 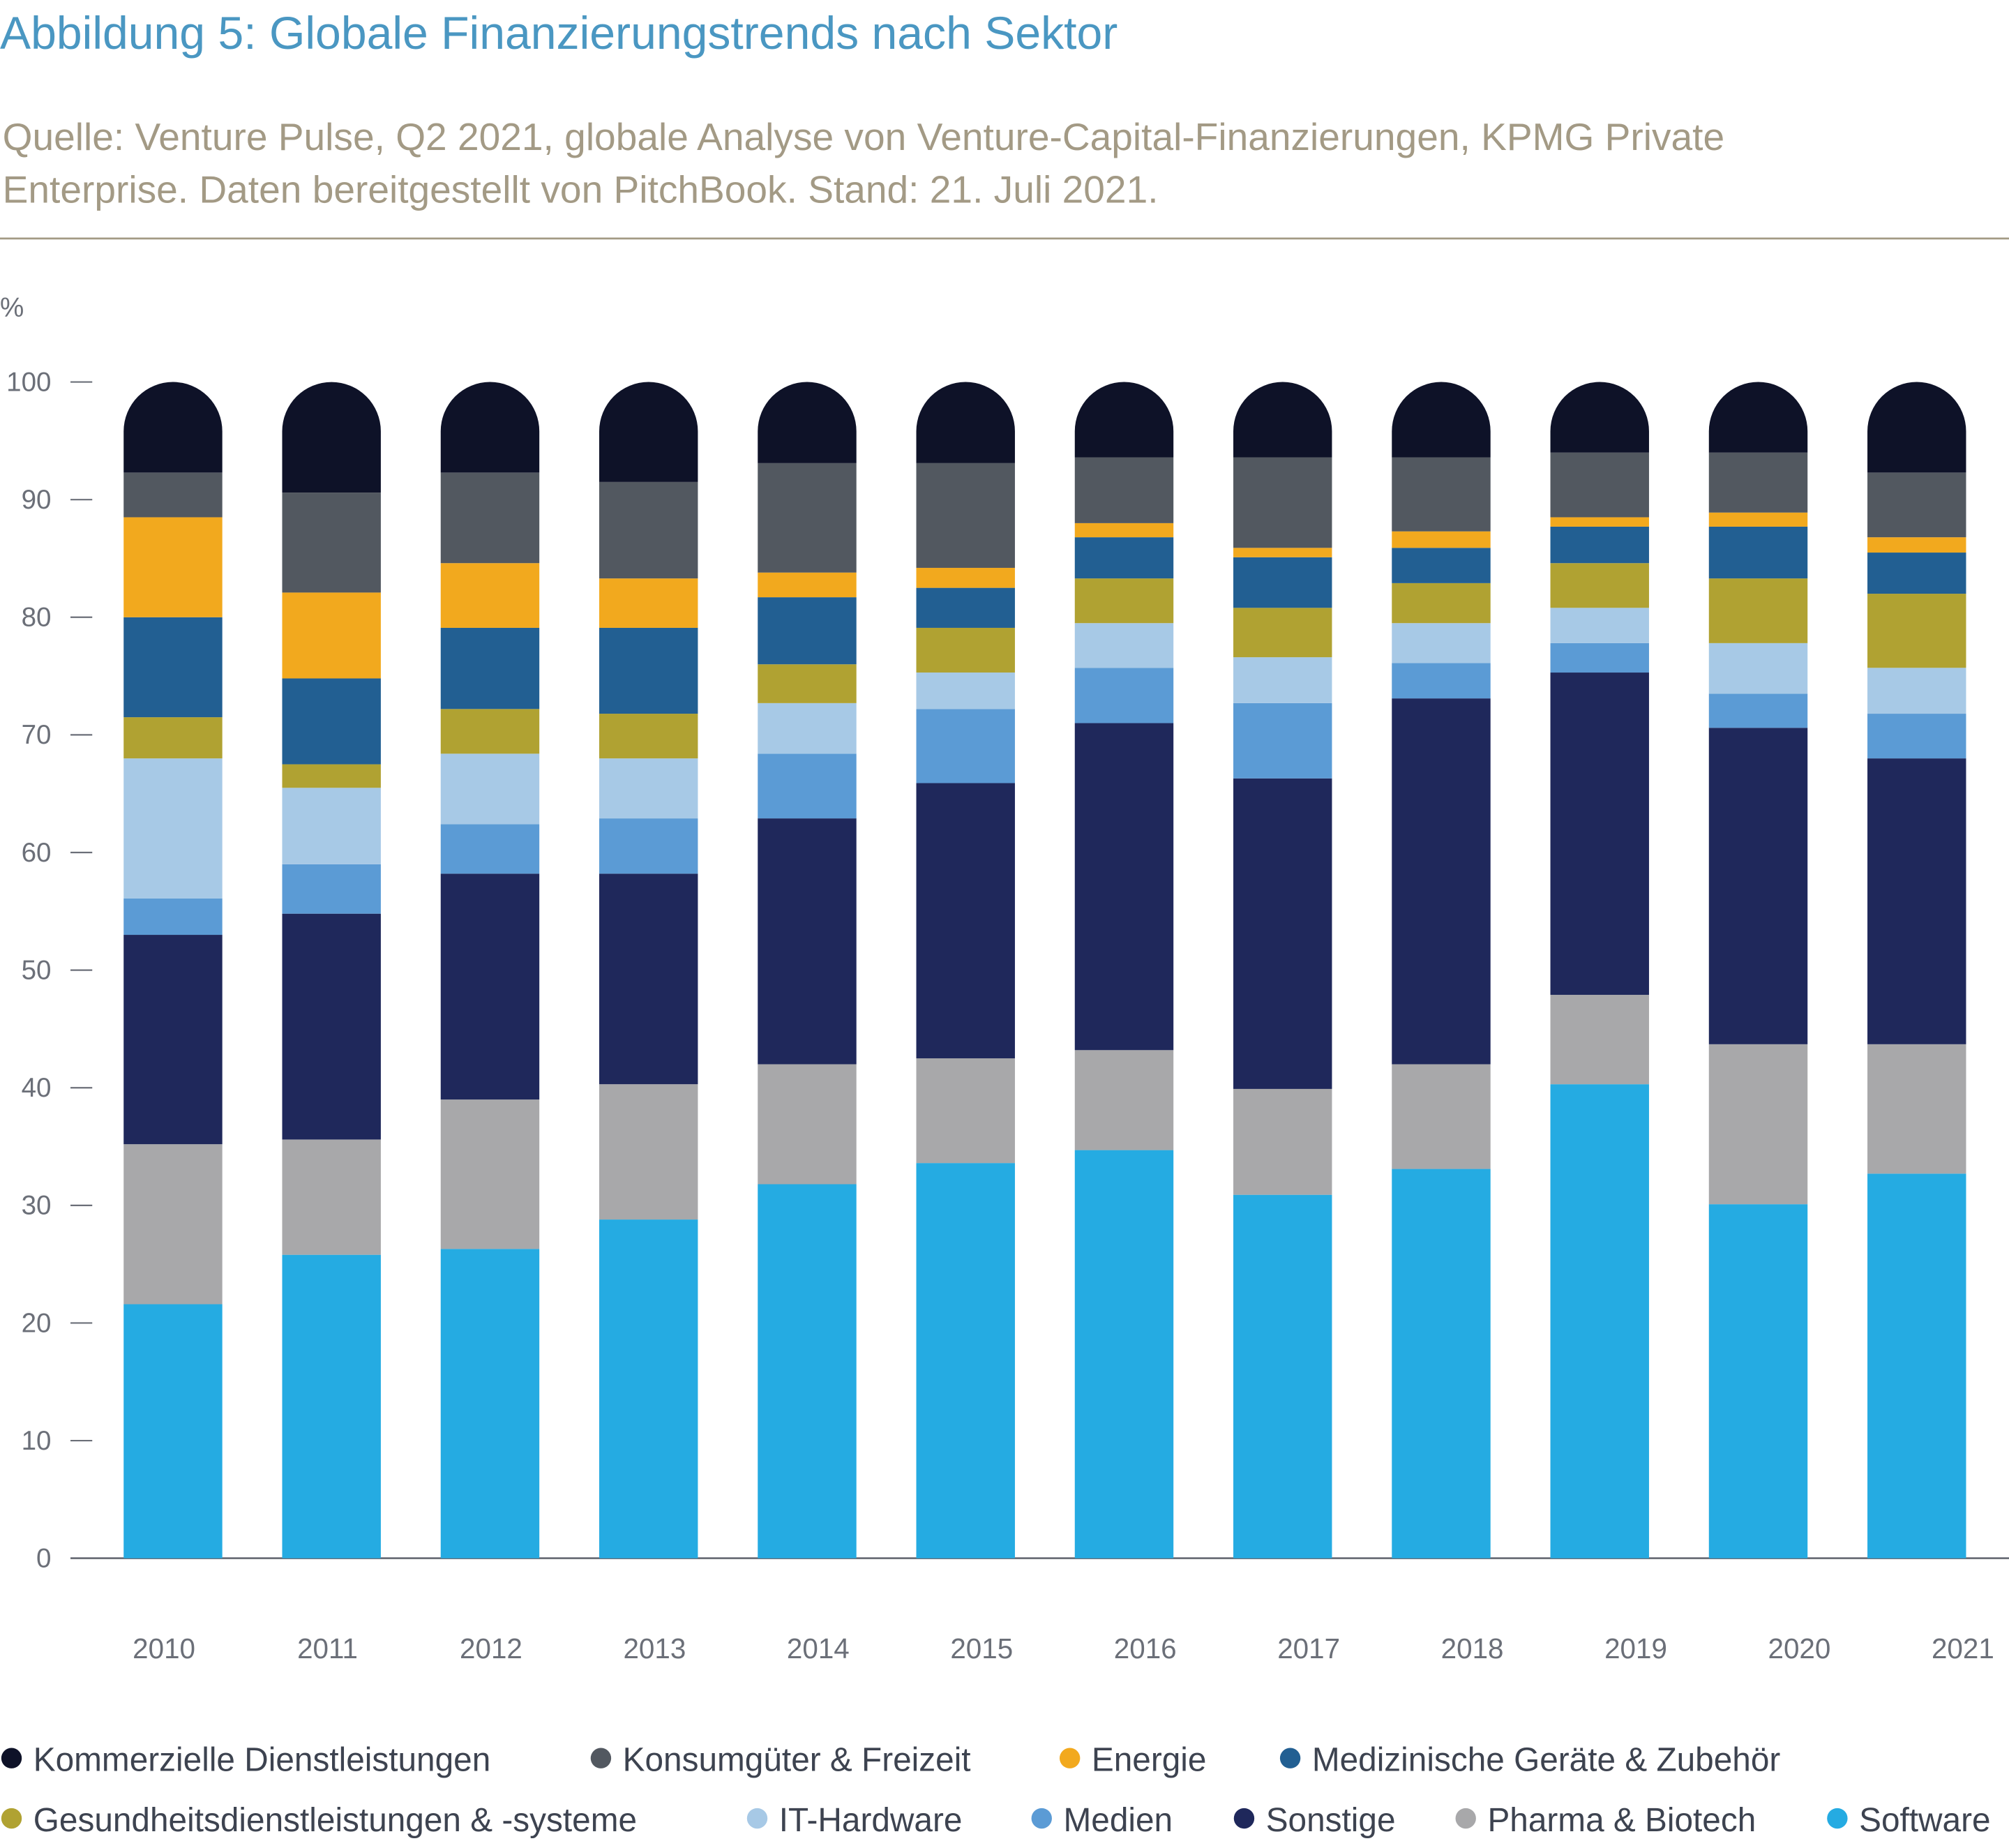 What do you see at coordinates (335, 1821) in the screenshot?
I see `legend-label: Gesundheitsdienstleistungen & -systeme` at bounding box center [335, 1821].